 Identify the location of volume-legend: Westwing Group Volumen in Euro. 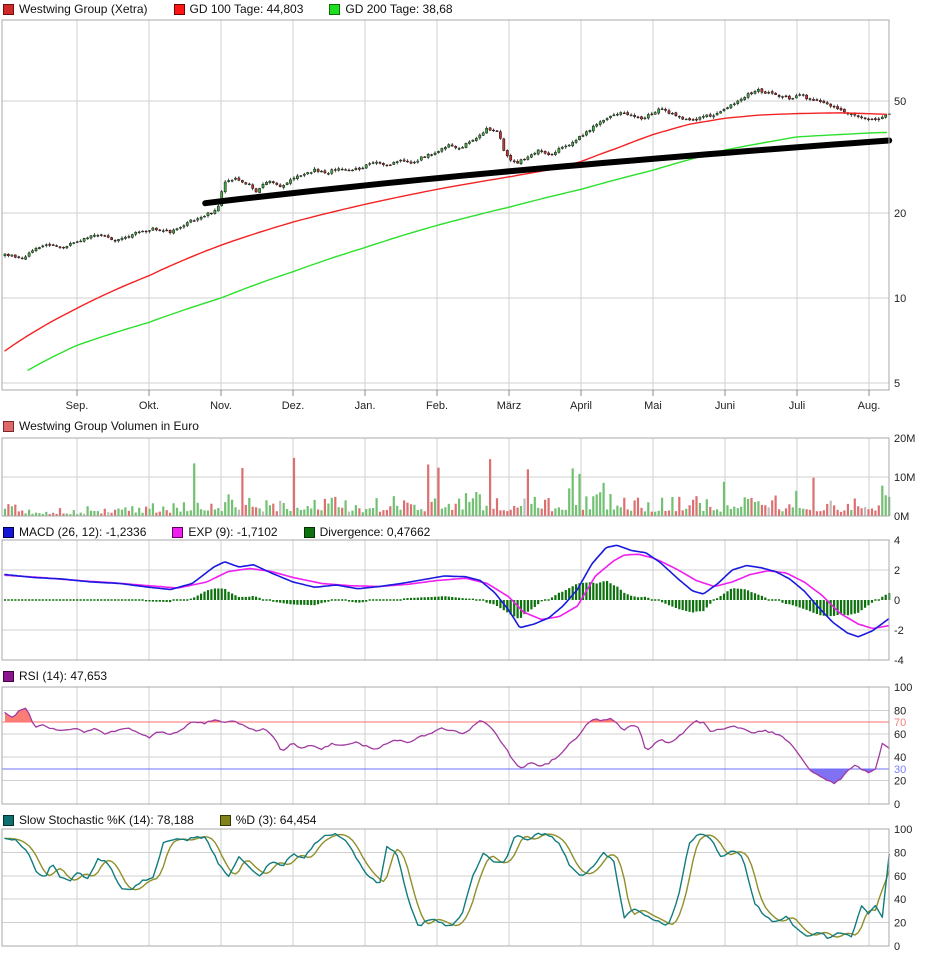
(101, 426).